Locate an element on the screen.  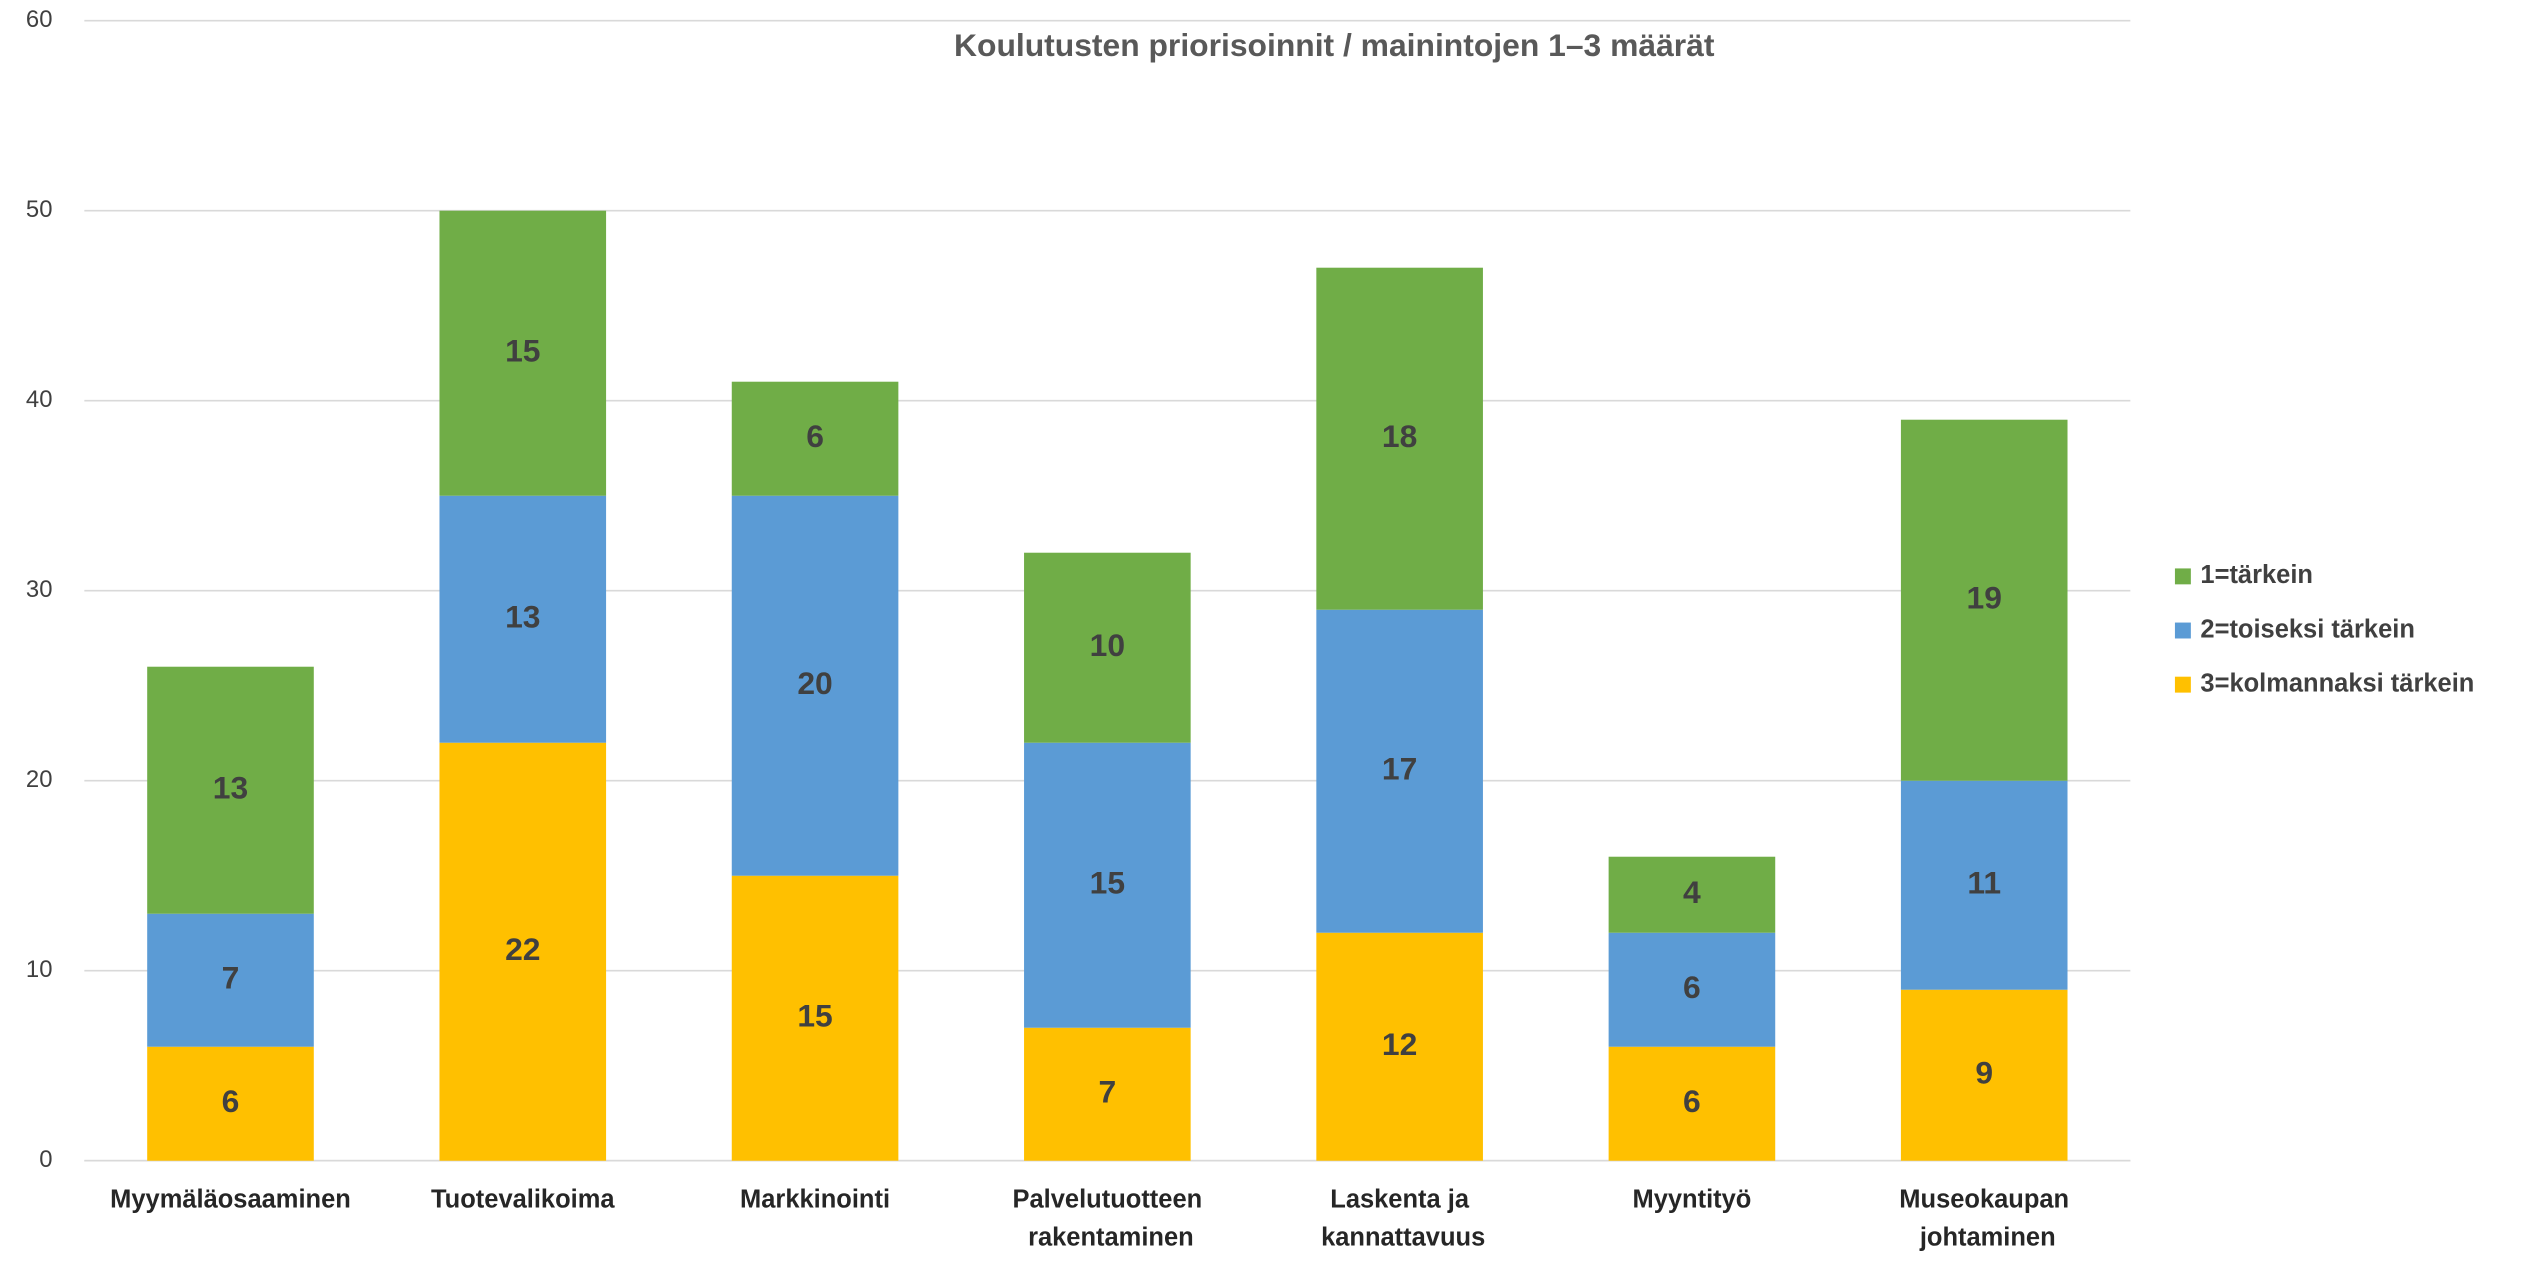
x-tick-label: Palvelutuotteen rakentaminen is located at coordinates (1108, 1218).